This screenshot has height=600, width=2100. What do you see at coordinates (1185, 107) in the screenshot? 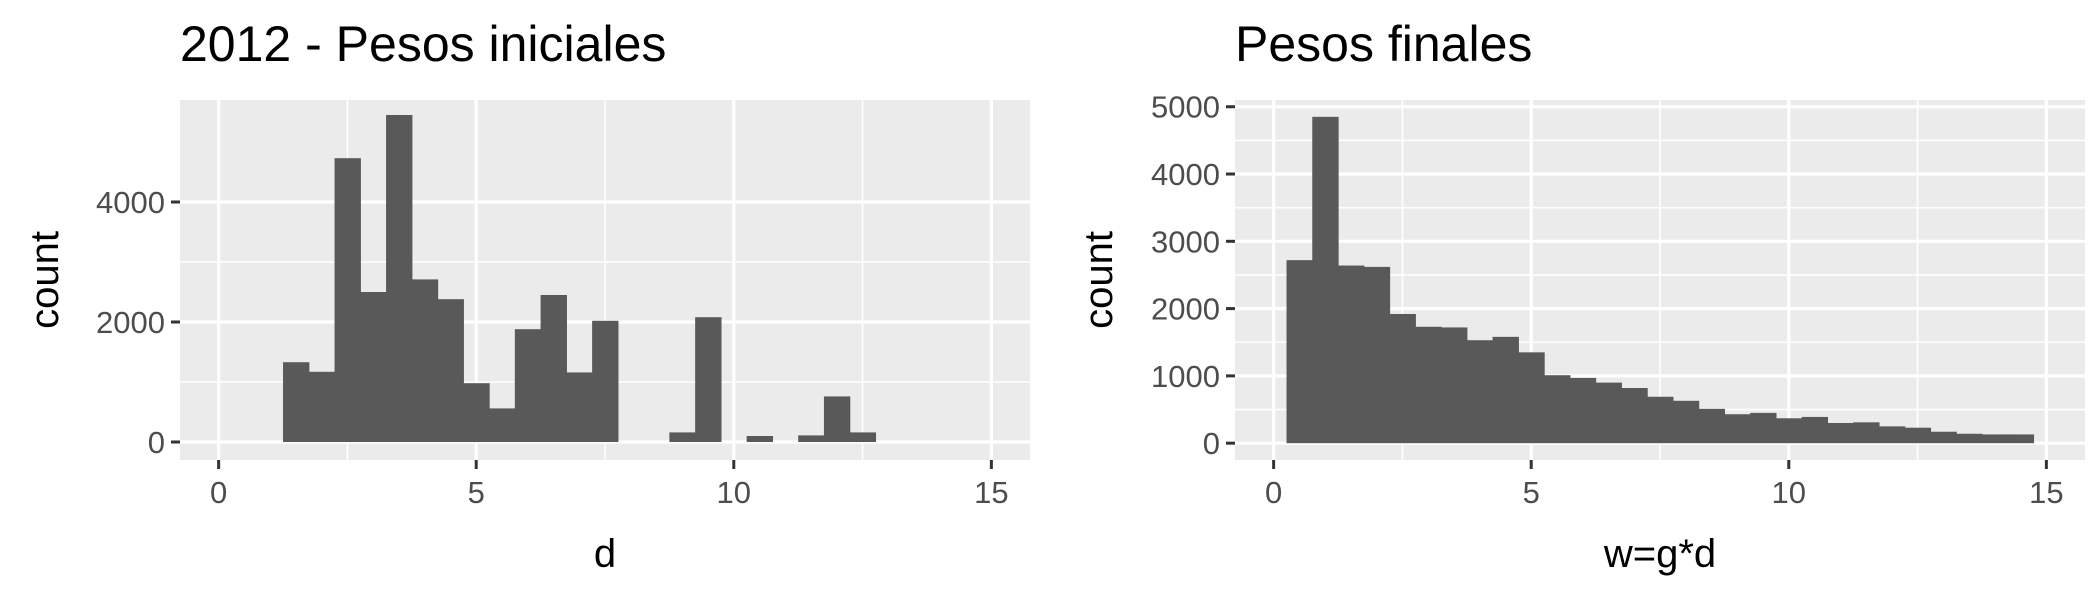
I see `y-tick-label: 5000` at bounding box center [1185, 107].